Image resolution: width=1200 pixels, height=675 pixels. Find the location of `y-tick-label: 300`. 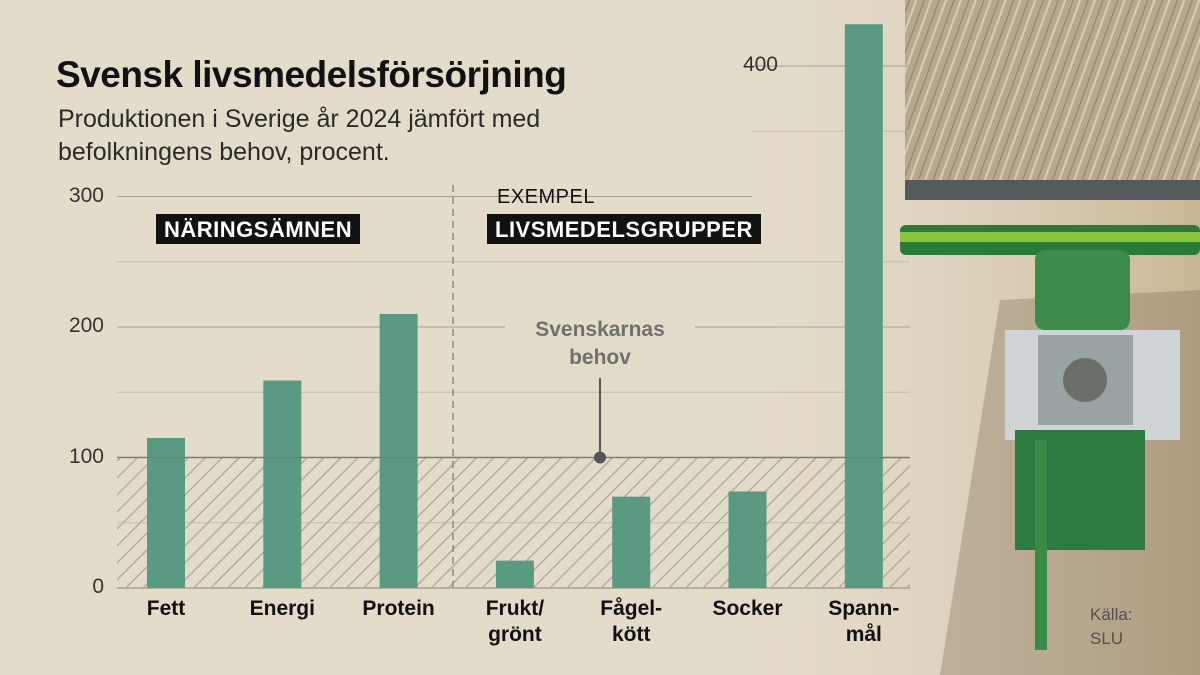

y-tick-label: 300 is located at coordinates (86, 195).